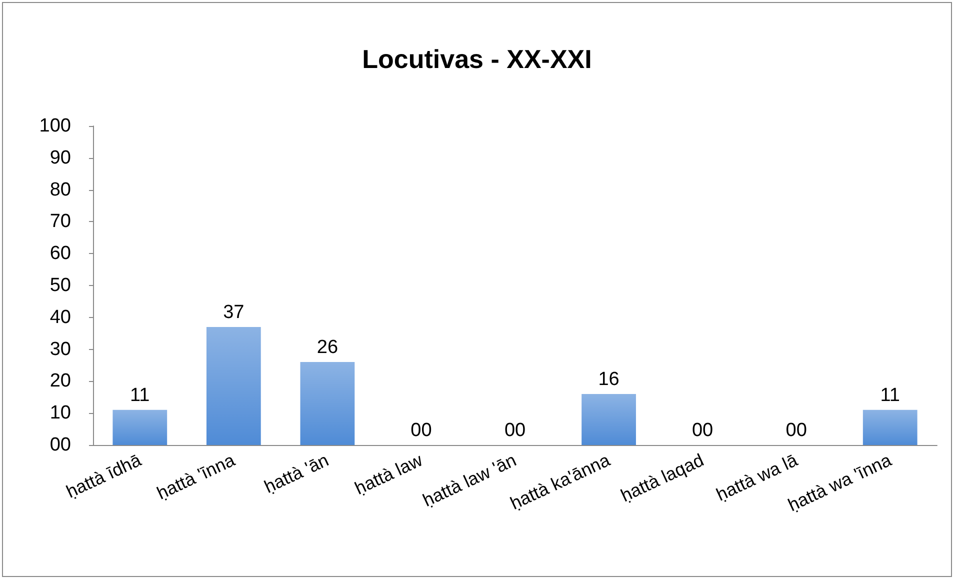  What do you see at coordinates (296, 474) in the screenshot?
I see `x-tick-label: ḥattà 'ān` at bounding box center [296, 474].